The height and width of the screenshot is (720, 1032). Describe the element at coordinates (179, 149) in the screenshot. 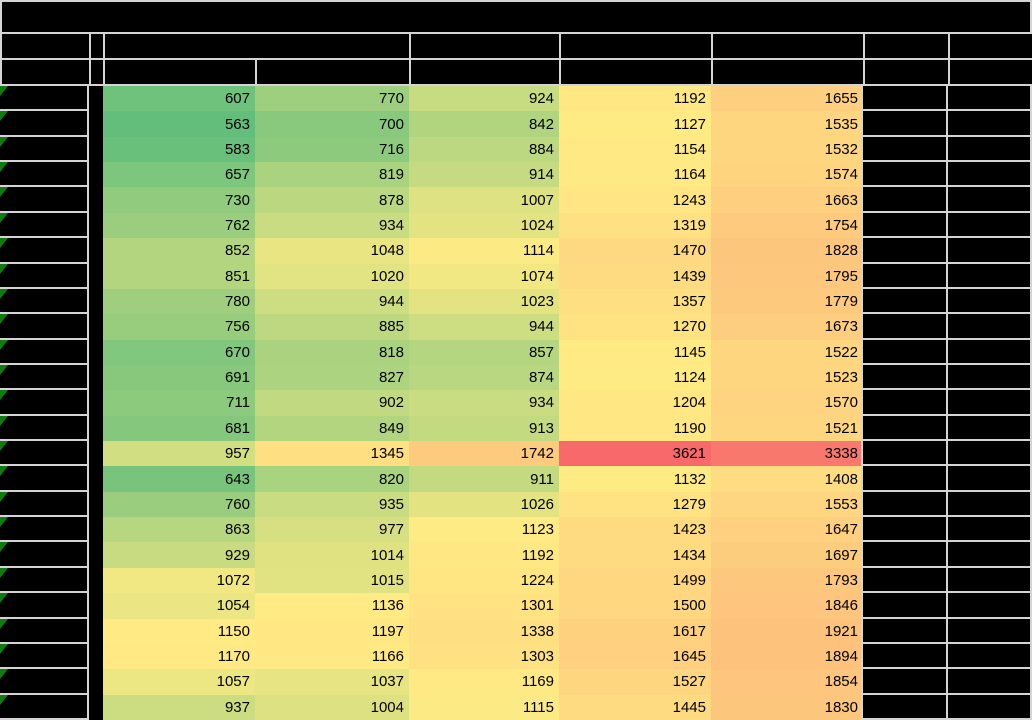

I see `value-cell: 583` at that location.